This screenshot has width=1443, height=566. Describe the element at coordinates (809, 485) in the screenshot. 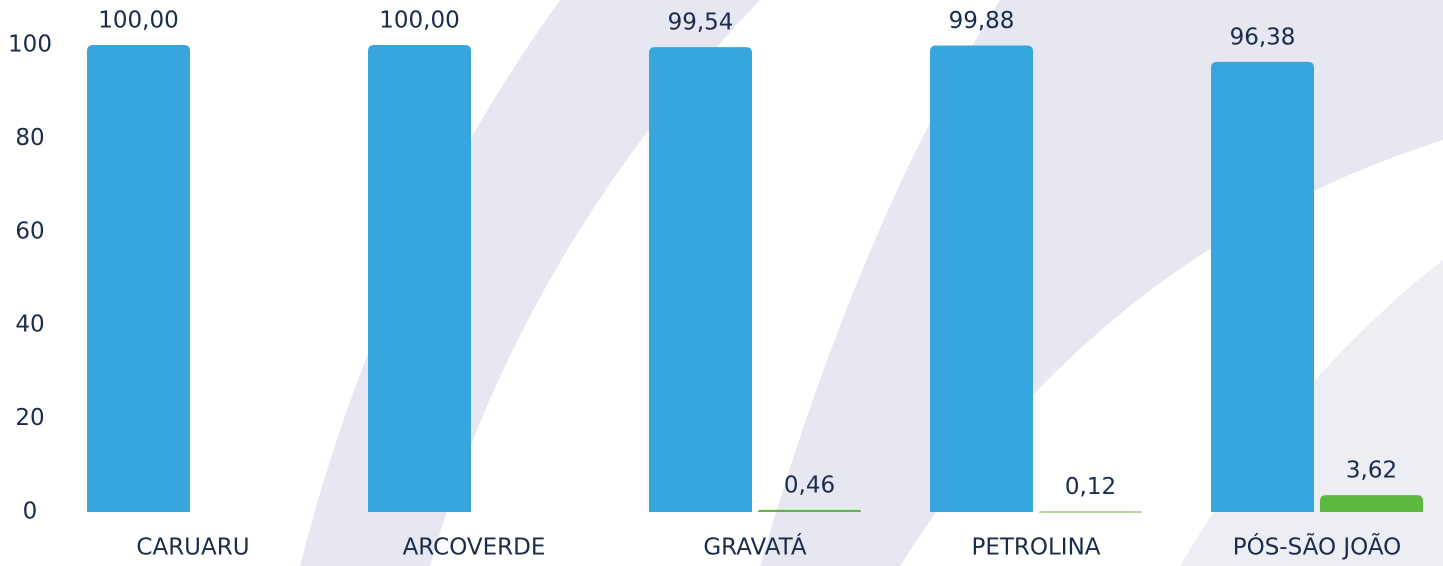

I see `value-label: 0,46` at that location.